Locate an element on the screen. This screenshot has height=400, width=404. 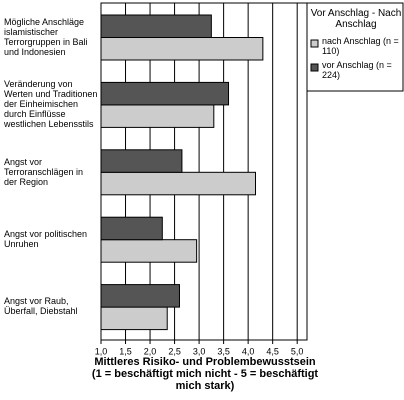
x-tick-label: 4,0 is located at coordinates (248, 351).